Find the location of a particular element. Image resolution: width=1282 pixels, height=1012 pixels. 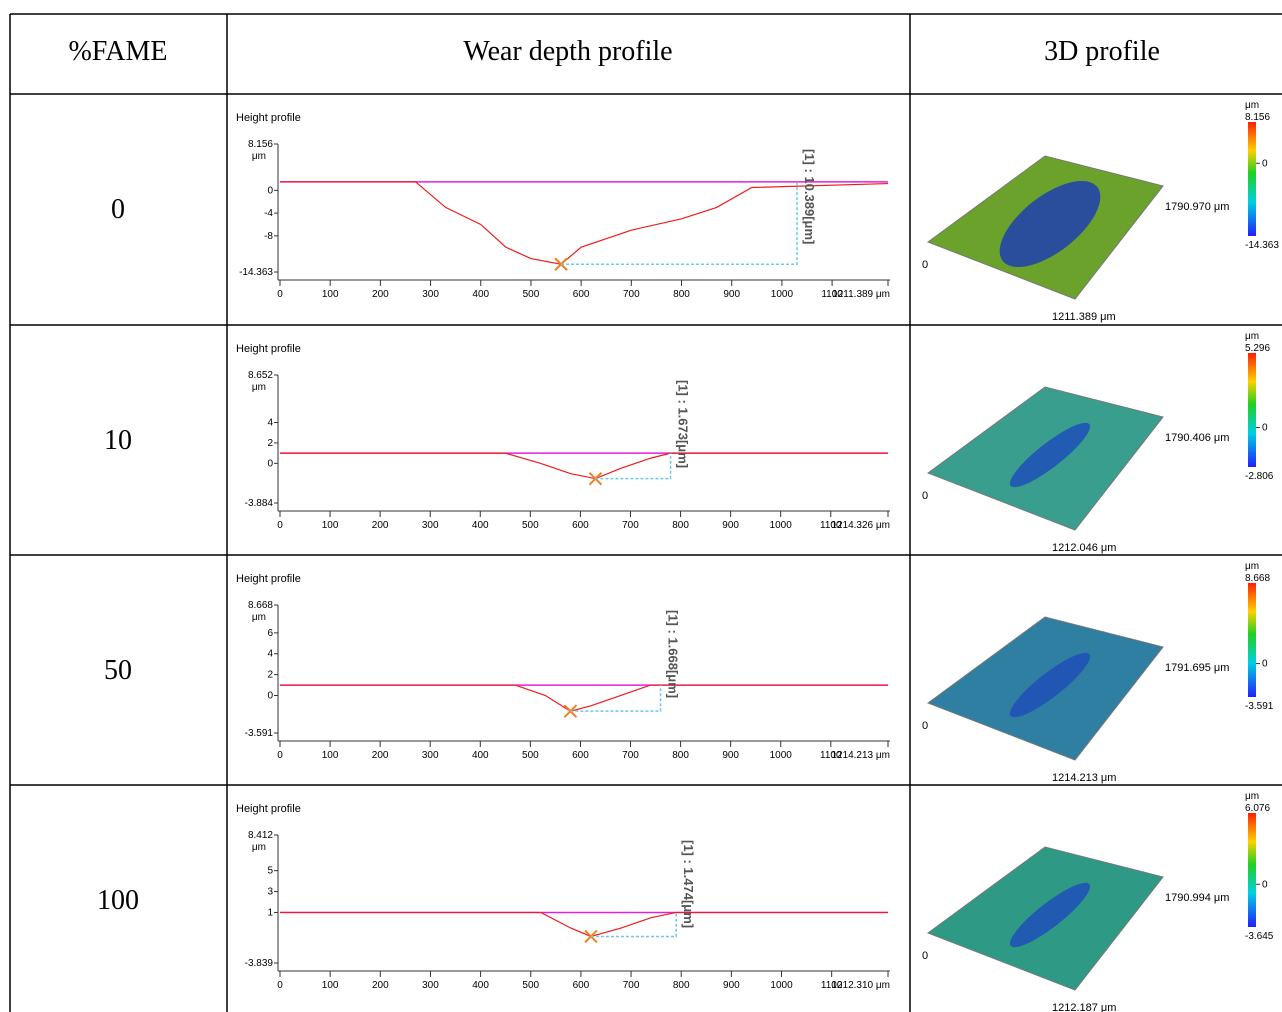

y-tick-label: -3.884 is located at coordinates (259, 503).